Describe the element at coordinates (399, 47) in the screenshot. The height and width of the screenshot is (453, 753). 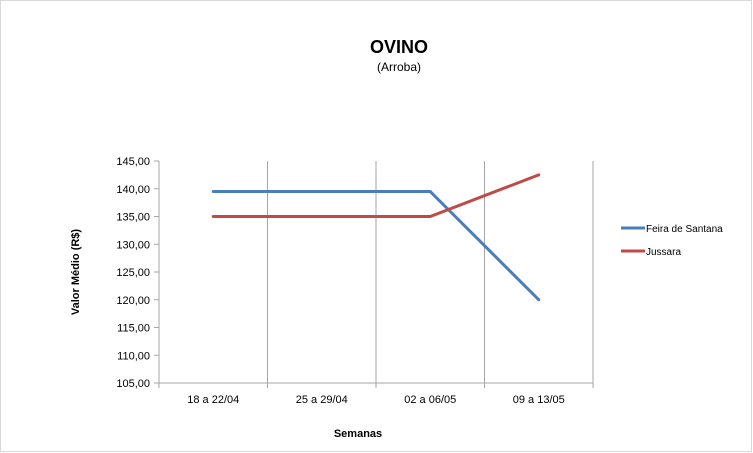
I see `chart-title: OVINO` at that location.